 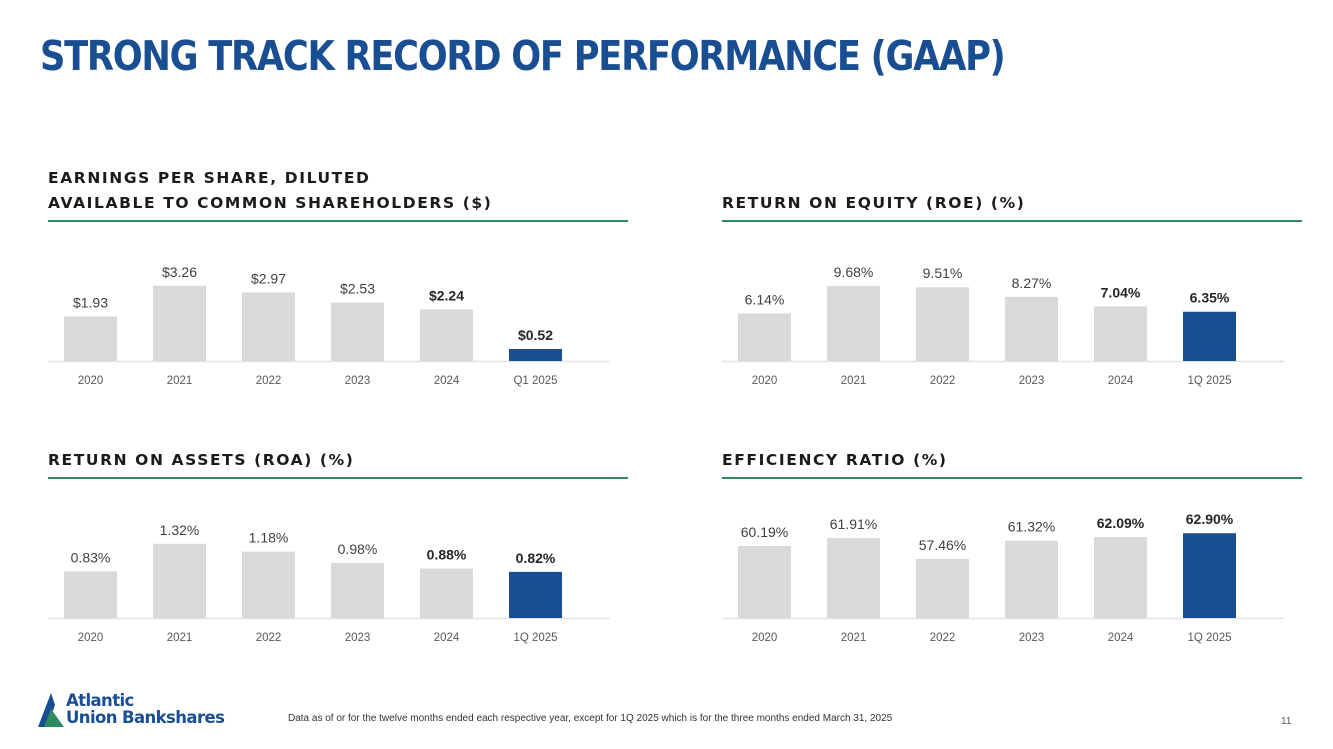 What do you see at coordinates (942, 588) in the screenshot?
I see `efficiency-bar-2022` at bounding box center [942, 588].